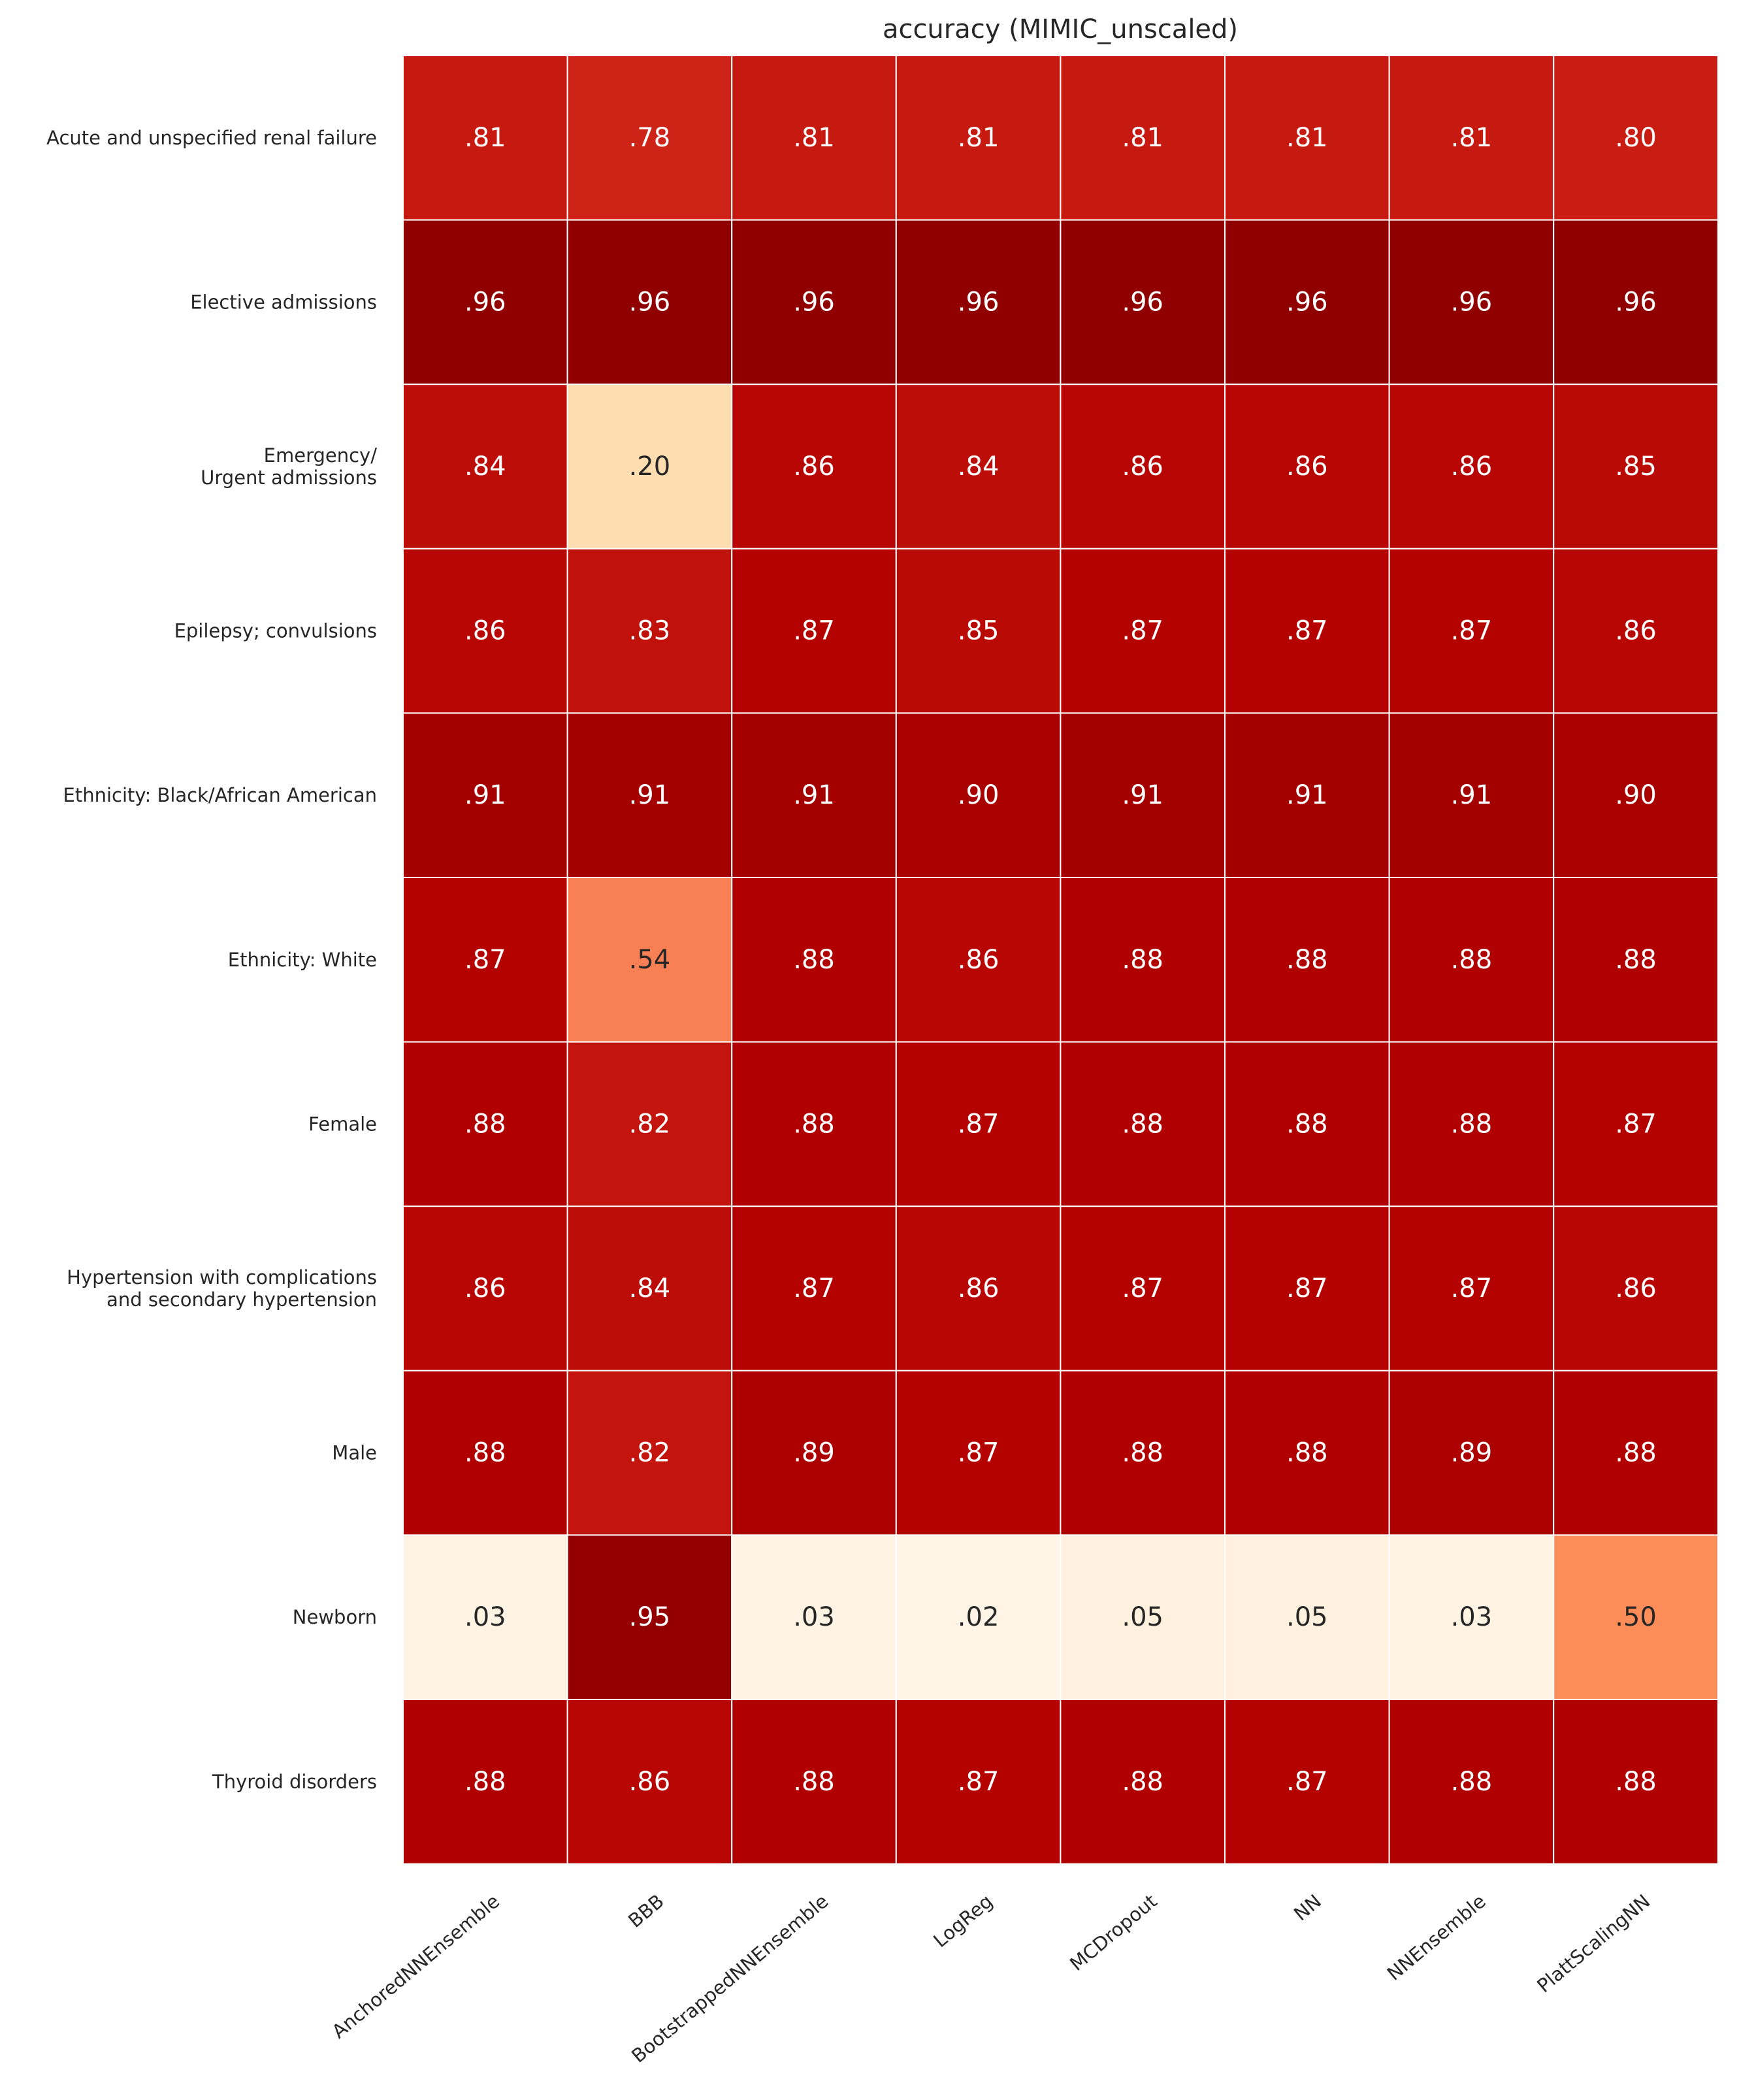  Describe the element at coordinates (222, 1277) in the screenshot. I see `row-label: Hypertension with complications` at that location.